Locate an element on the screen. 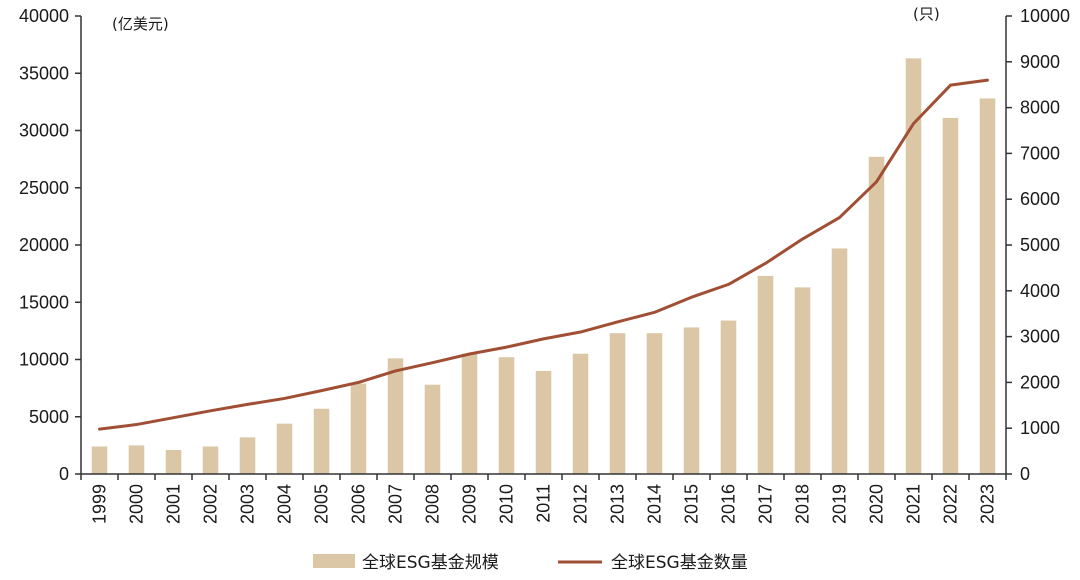 Image resolution: width=1080 pixels, height=580 pixels. left-tick-label: 5000 is located at coordinates (49, 417).